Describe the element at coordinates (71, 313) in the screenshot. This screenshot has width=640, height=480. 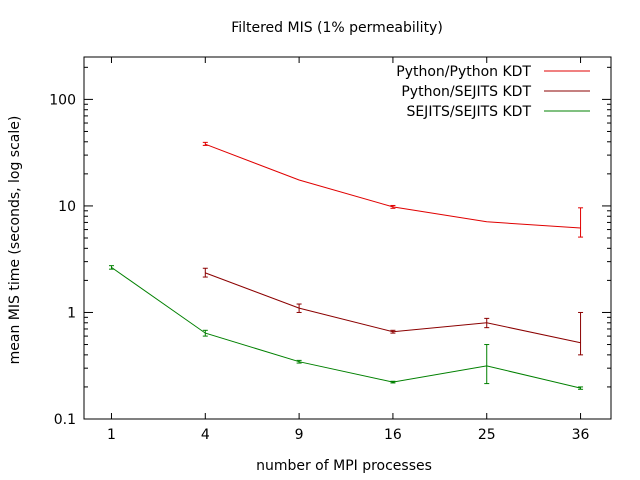
I see `y-tick-label: 1` at that location.